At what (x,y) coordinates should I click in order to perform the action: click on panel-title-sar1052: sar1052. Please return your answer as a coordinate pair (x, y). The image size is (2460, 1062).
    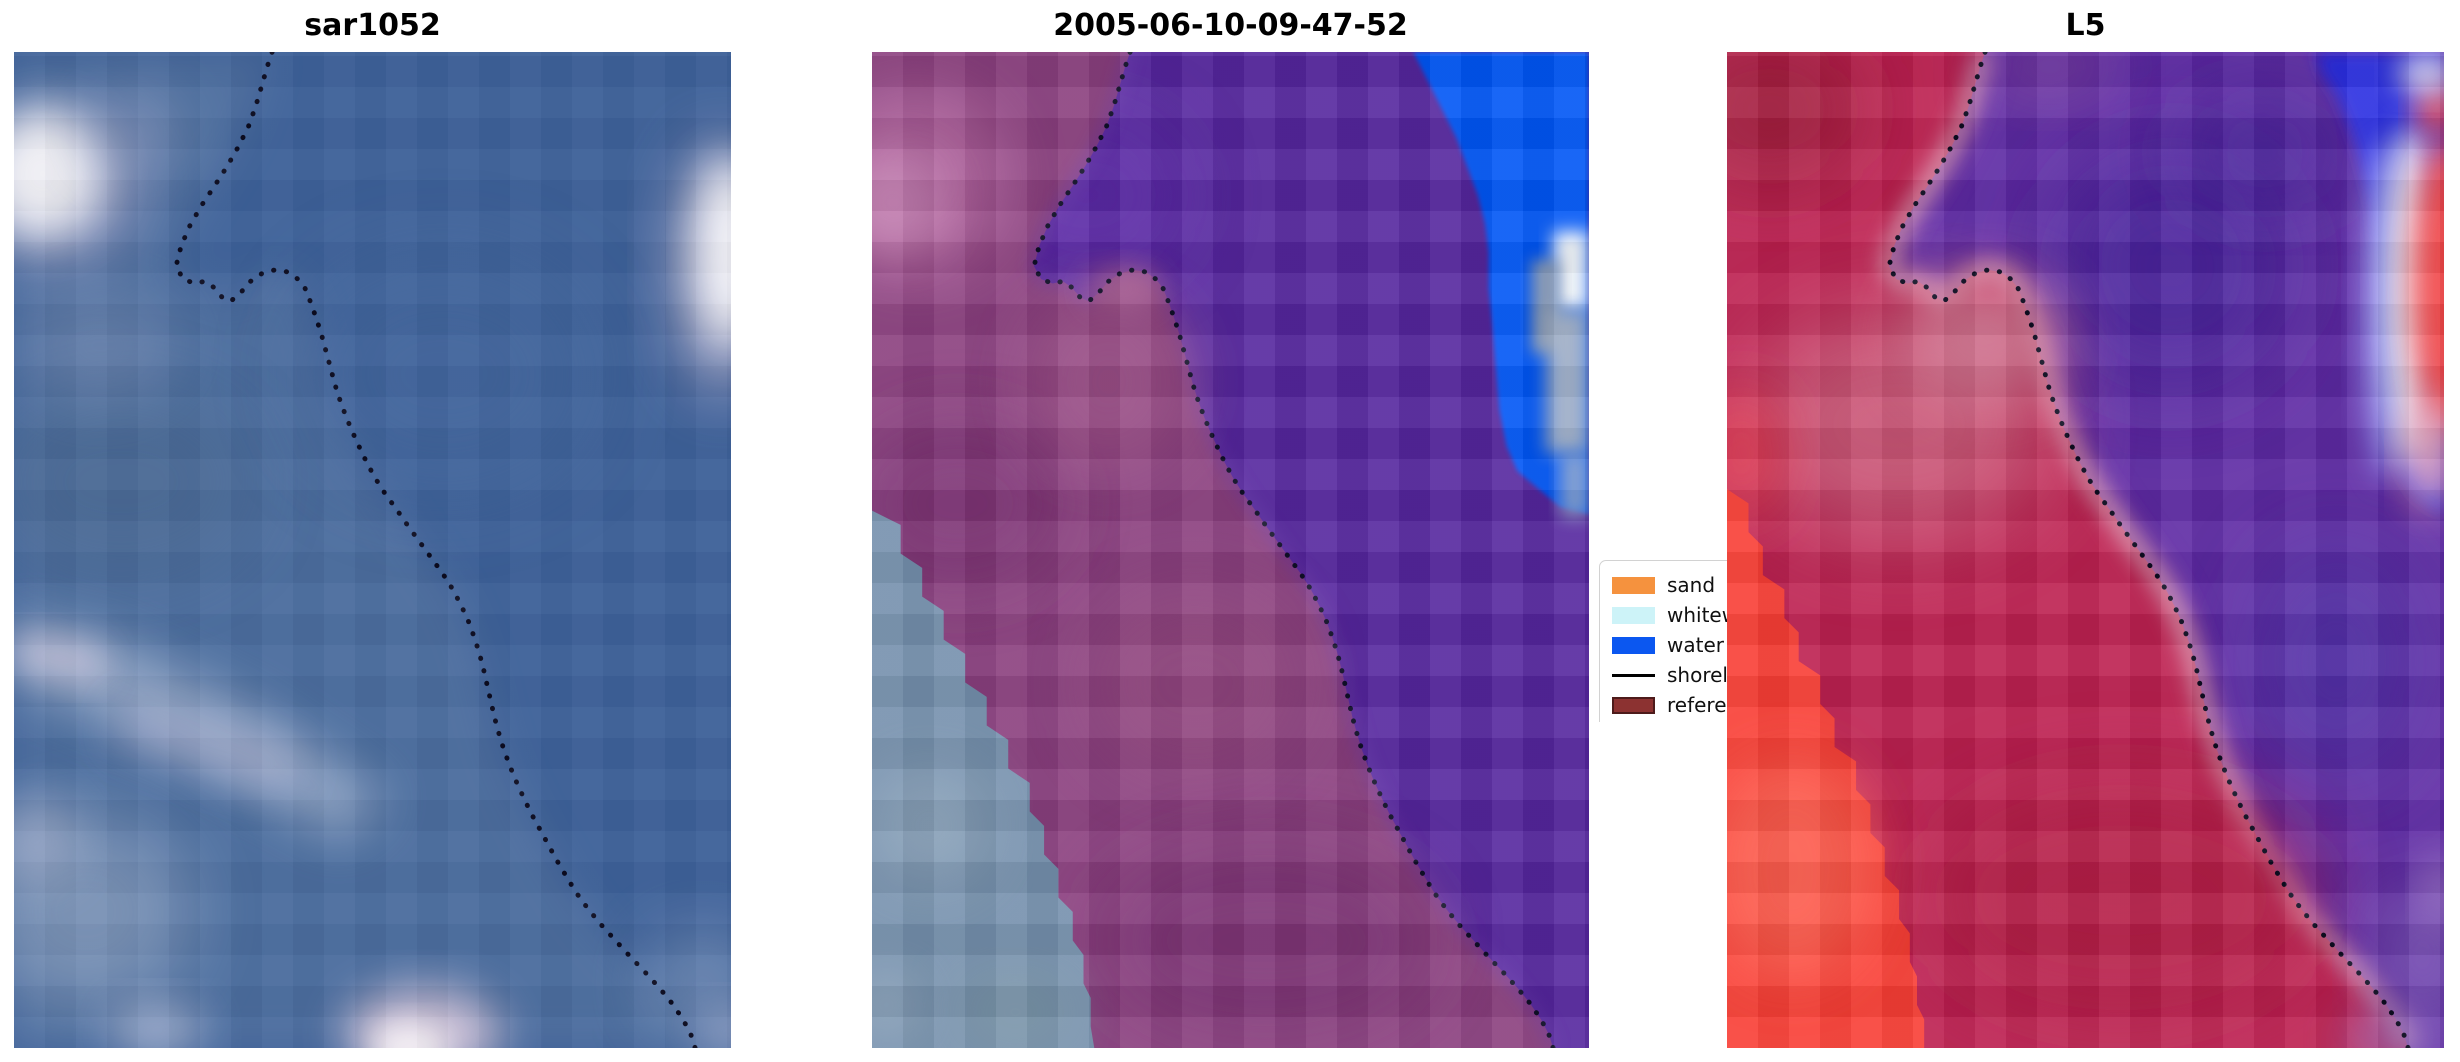
    Looking at the image, I should click on (372, 25).